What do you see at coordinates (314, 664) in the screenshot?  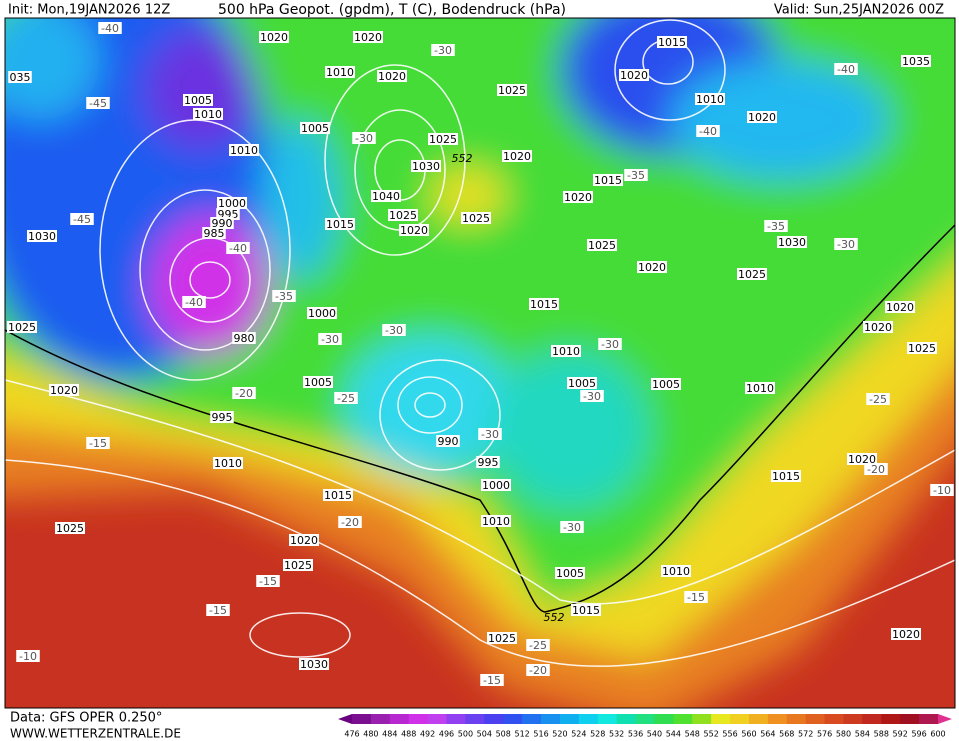 I see `pressure-label: 1030` at bounding box center [314, 664].